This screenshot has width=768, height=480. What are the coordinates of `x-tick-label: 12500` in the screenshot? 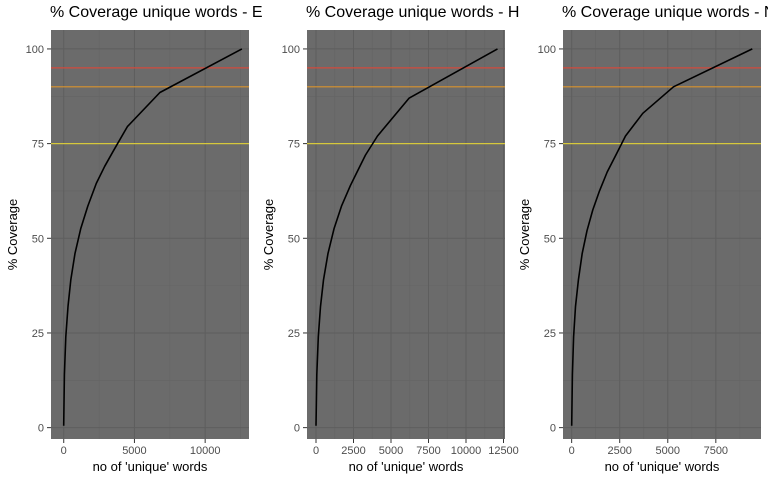 It's located at (503, 451).